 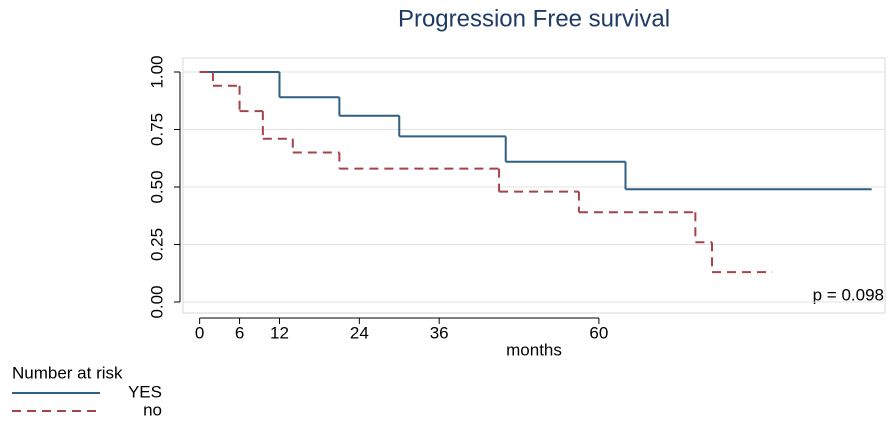 What do you see at coordinates (848, 294) in the screenshot?
I see `p-value: p = 0.098` at bounding box center [848, 294].